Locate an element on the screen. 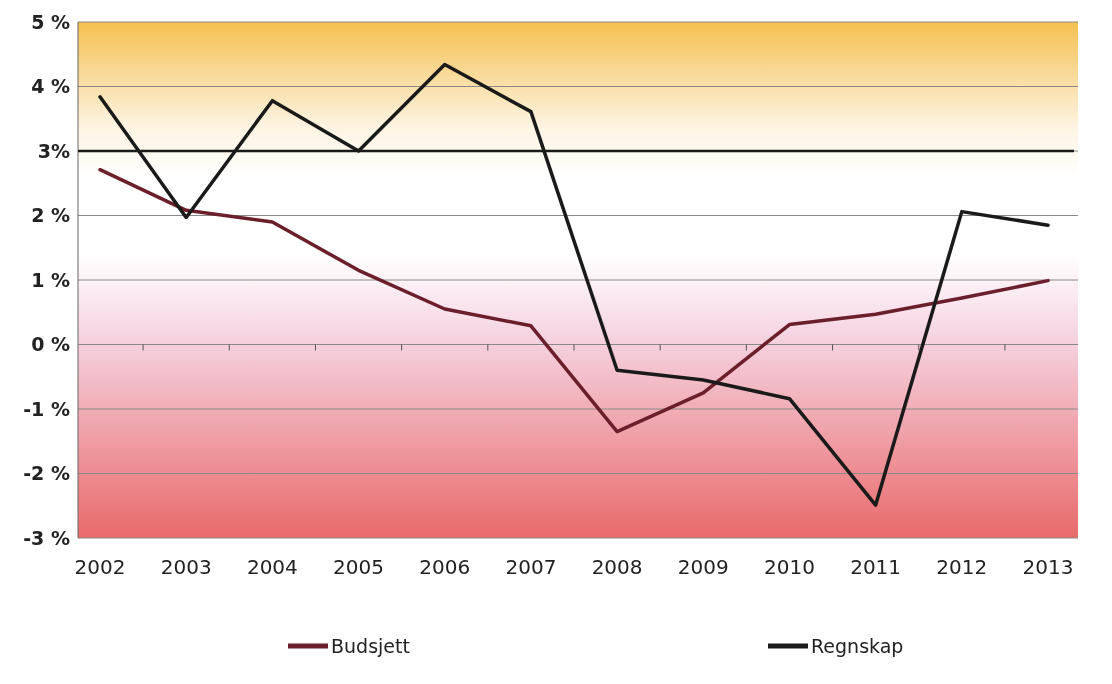 The image size is (1112, 684). x-tick-label: 2013 is located at coordinates (1048, 567).